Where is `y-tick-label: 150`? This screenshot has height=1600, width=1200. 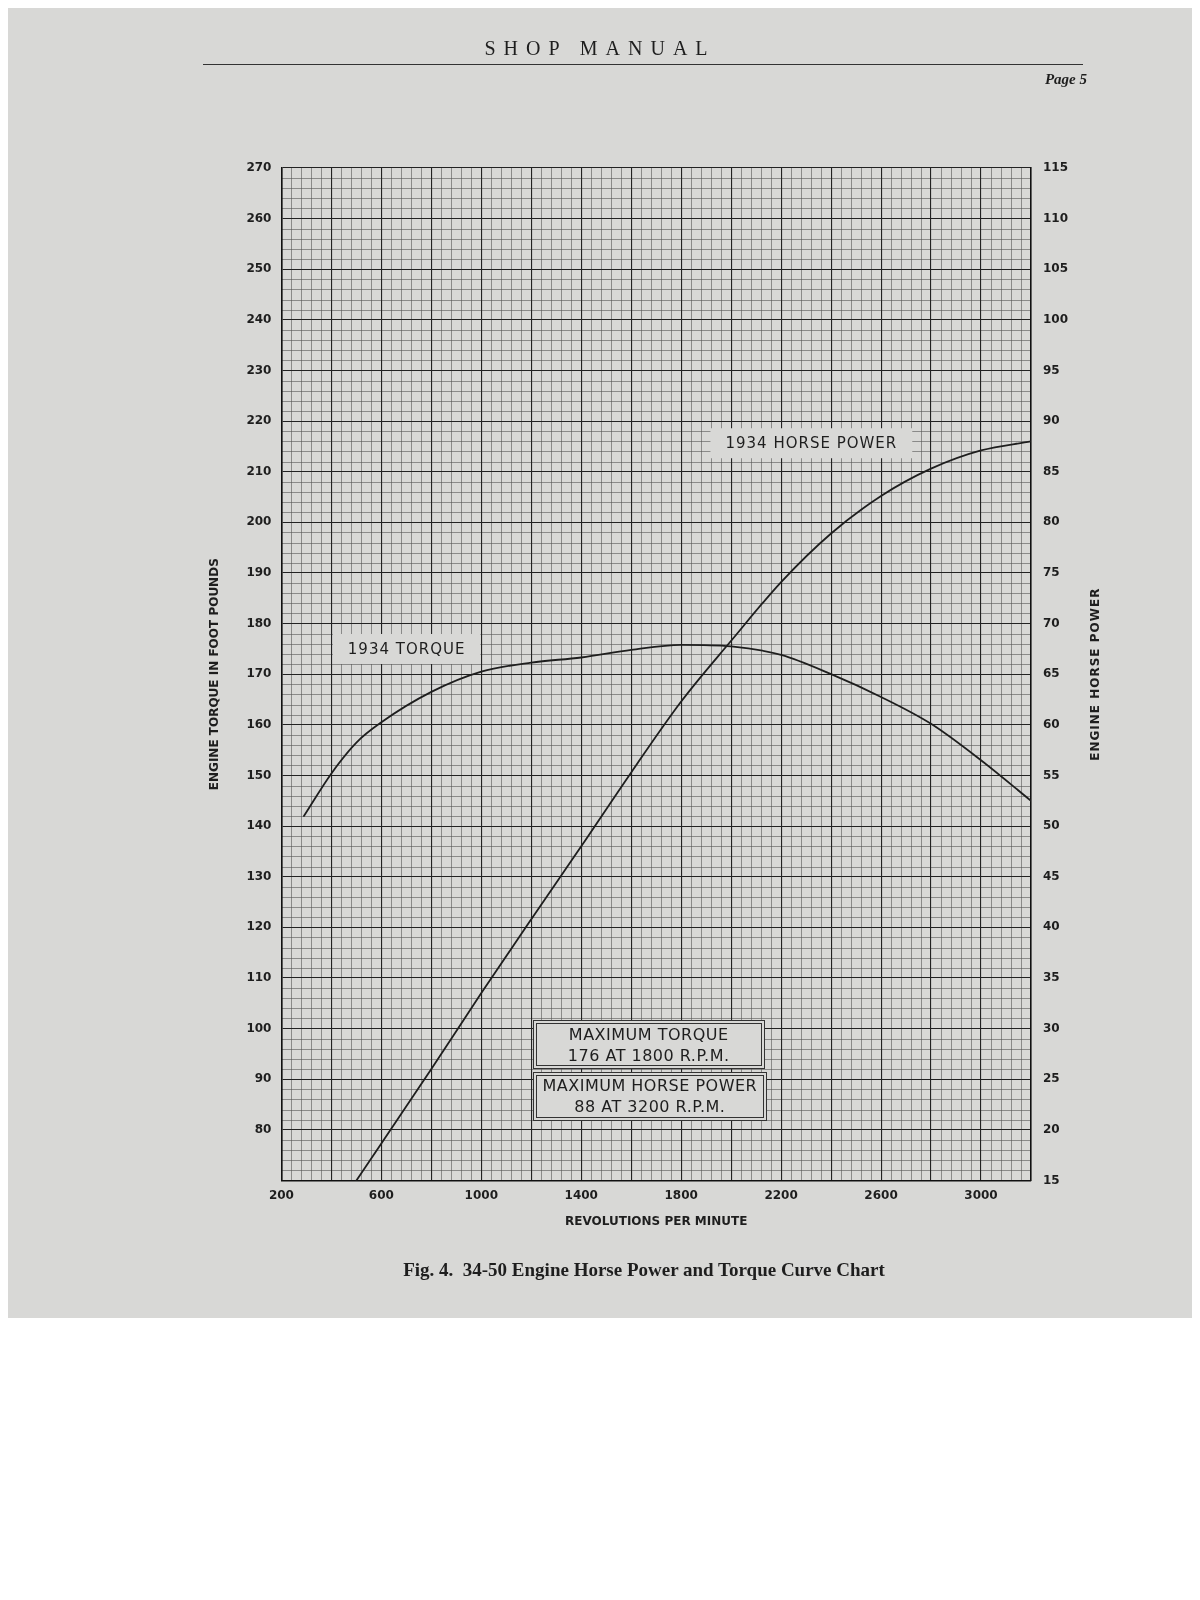
y-tick-label: 150 is located at coordinates (259, 774).